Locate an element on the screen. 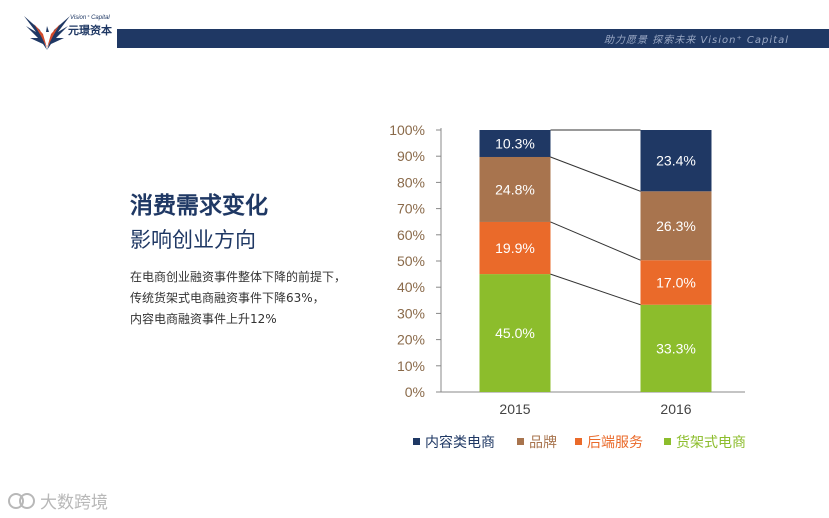 This screenshot has width=829, height=518. data-label: 45.0% is located at coordinates (515, 333).